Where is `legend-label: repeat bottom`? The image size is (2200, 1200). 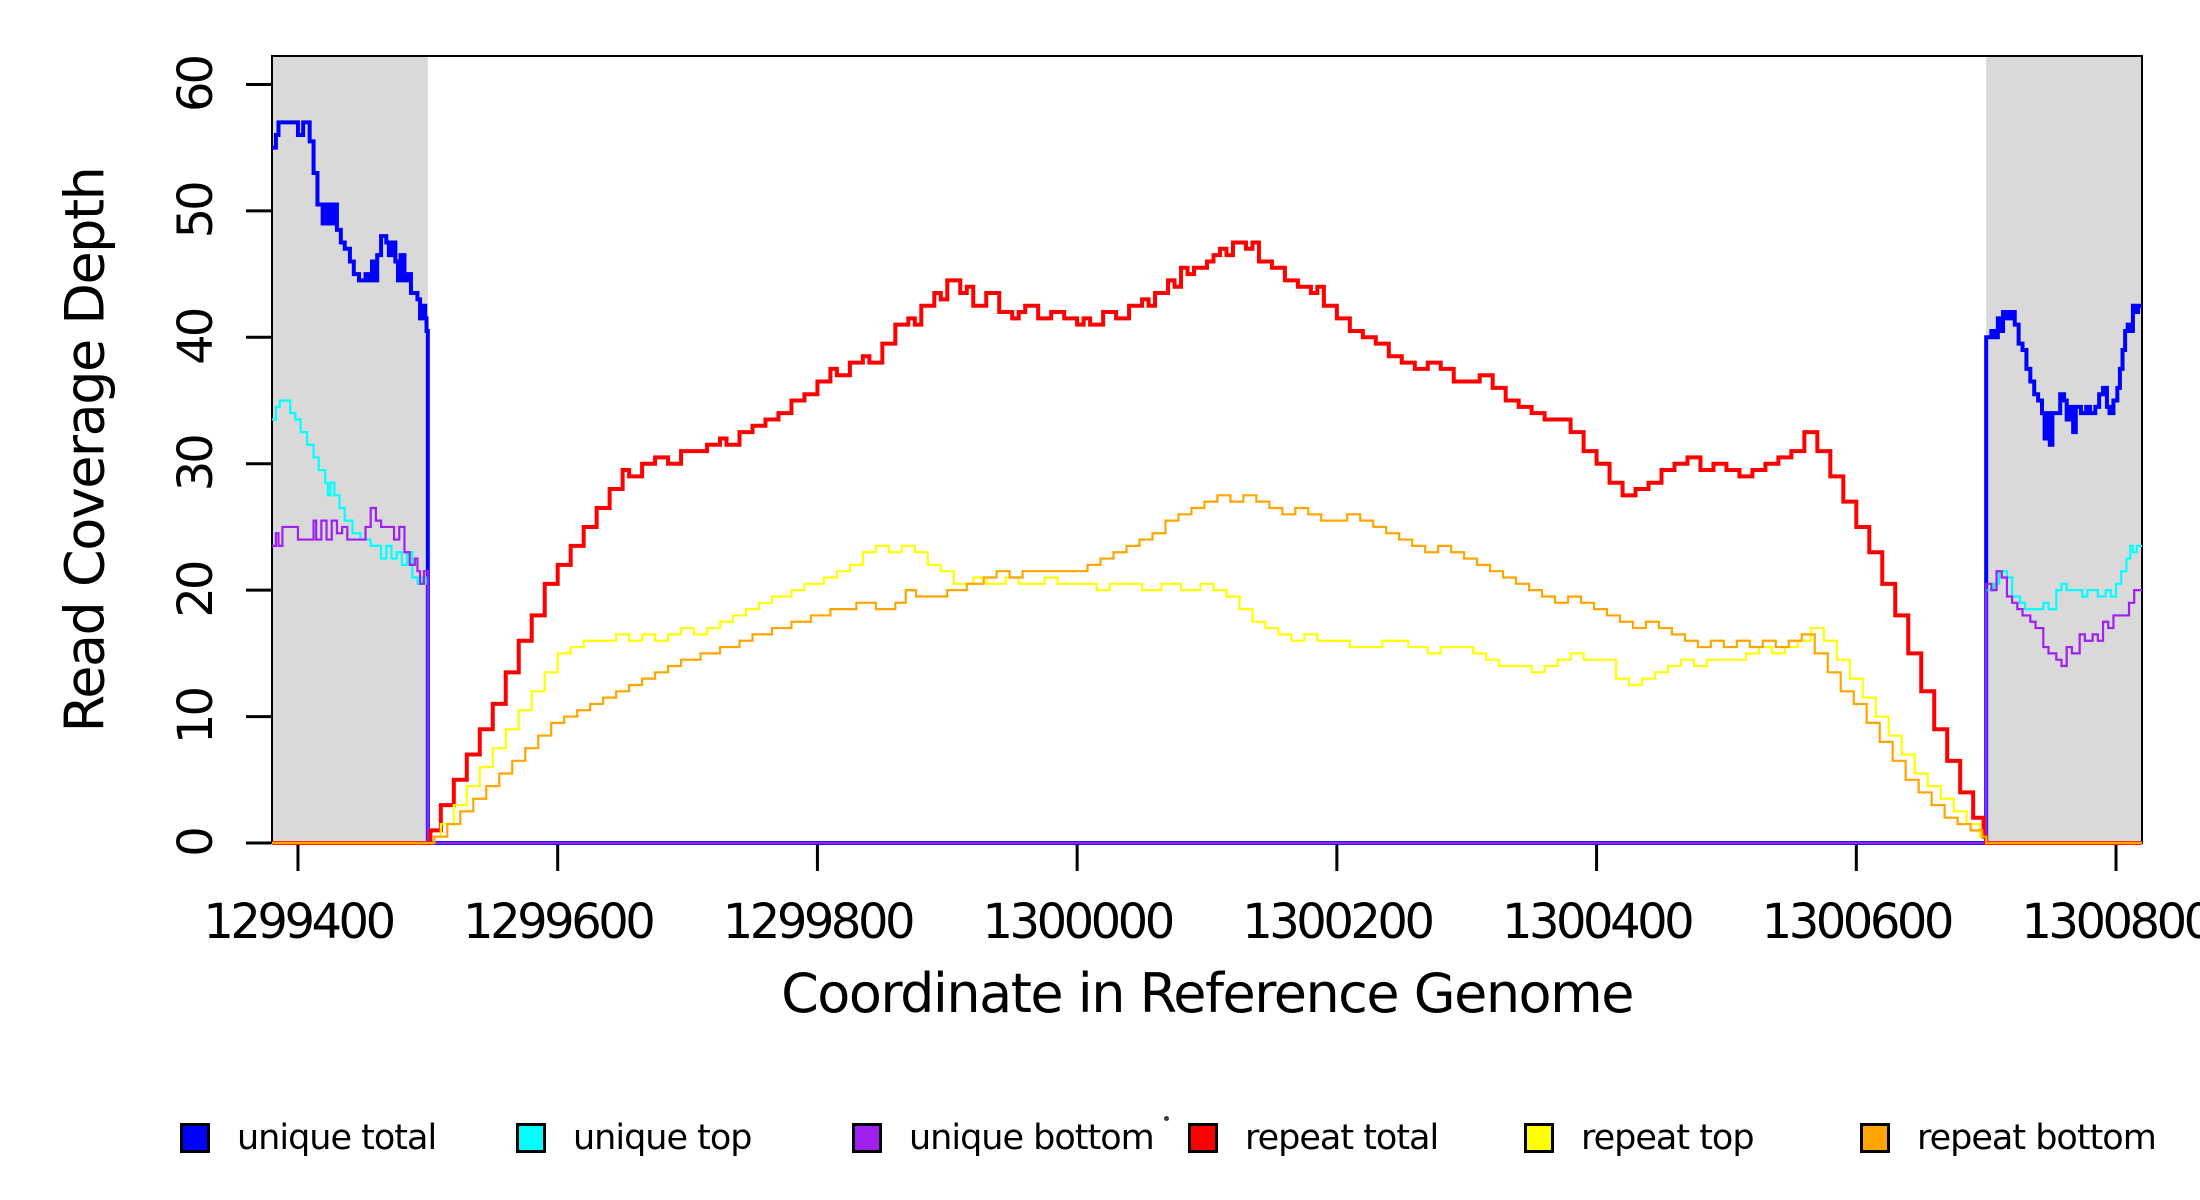 legend-label: repeat bottom is located at coordinates (2037, 1138).